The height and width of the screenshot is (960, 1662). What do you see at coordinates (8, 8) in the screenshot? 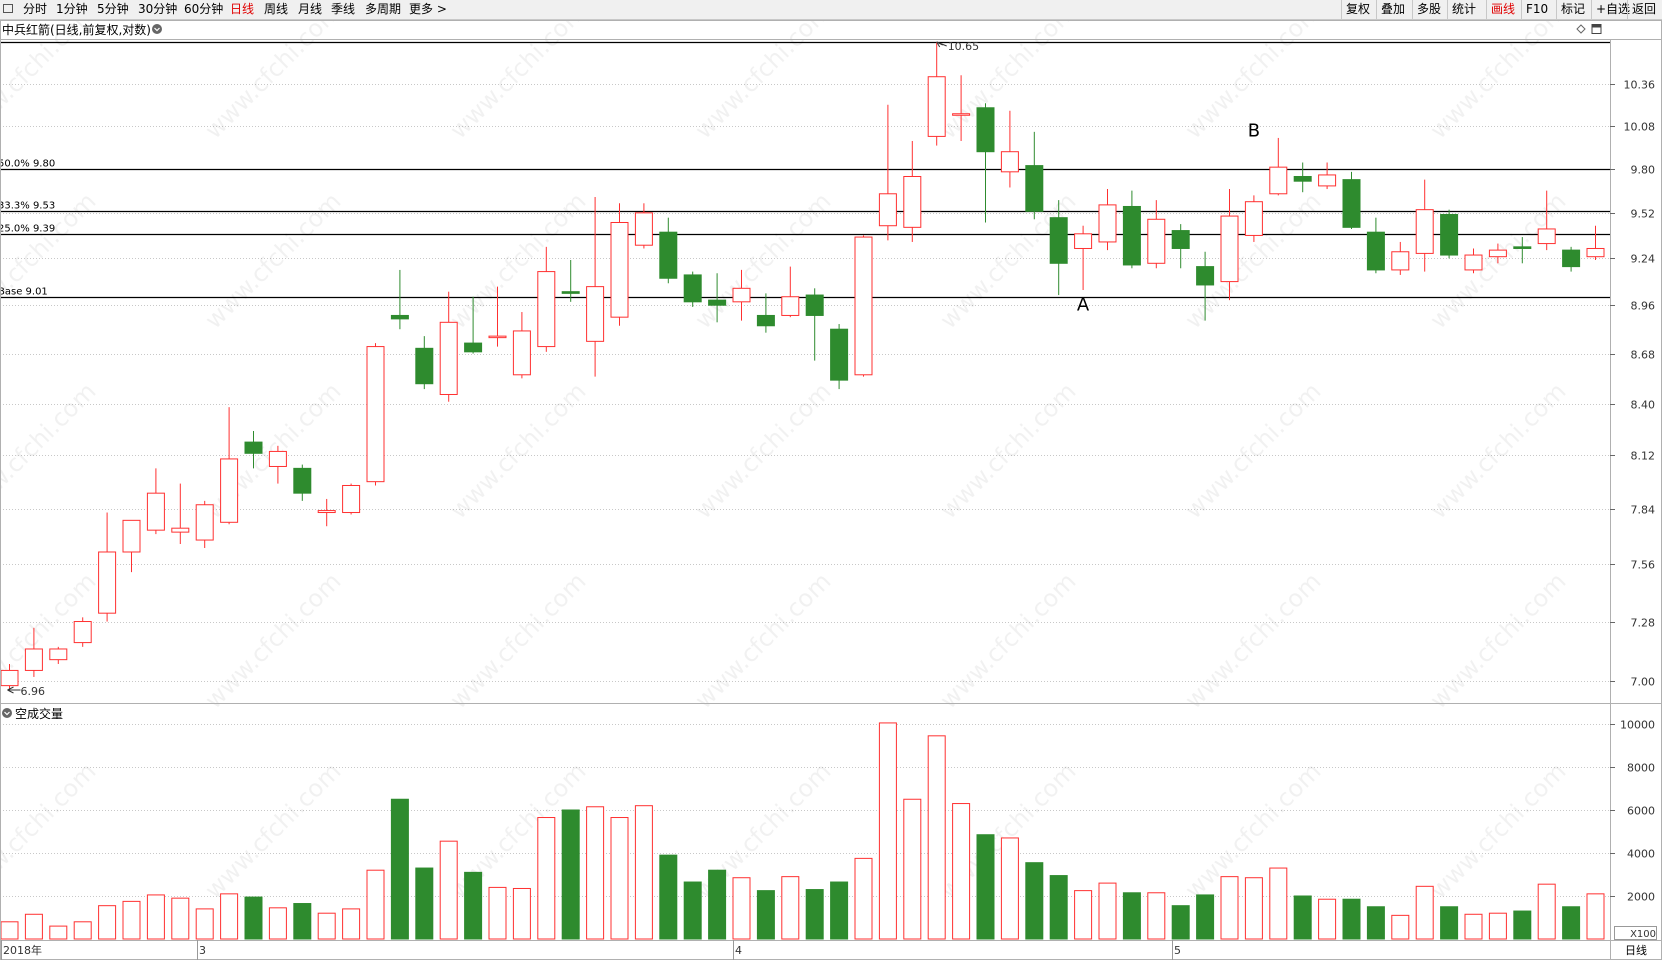
I see `toolbar-window-icon` at bounding box center [8, 8].